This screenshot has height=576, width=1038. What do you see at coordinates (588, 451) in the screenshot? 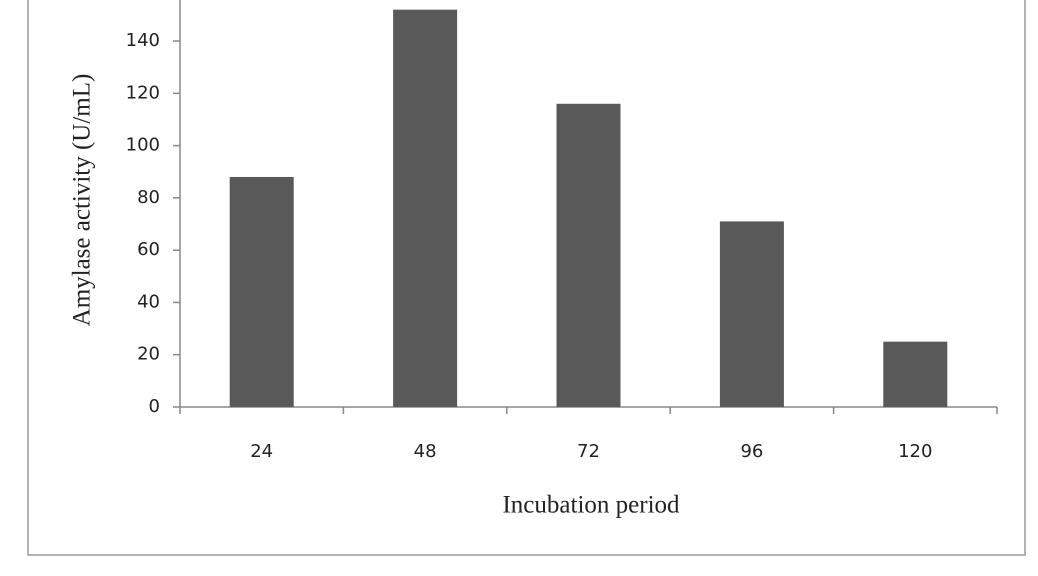
I see `x-tick-label: 72` at bounding box center [588, 451].